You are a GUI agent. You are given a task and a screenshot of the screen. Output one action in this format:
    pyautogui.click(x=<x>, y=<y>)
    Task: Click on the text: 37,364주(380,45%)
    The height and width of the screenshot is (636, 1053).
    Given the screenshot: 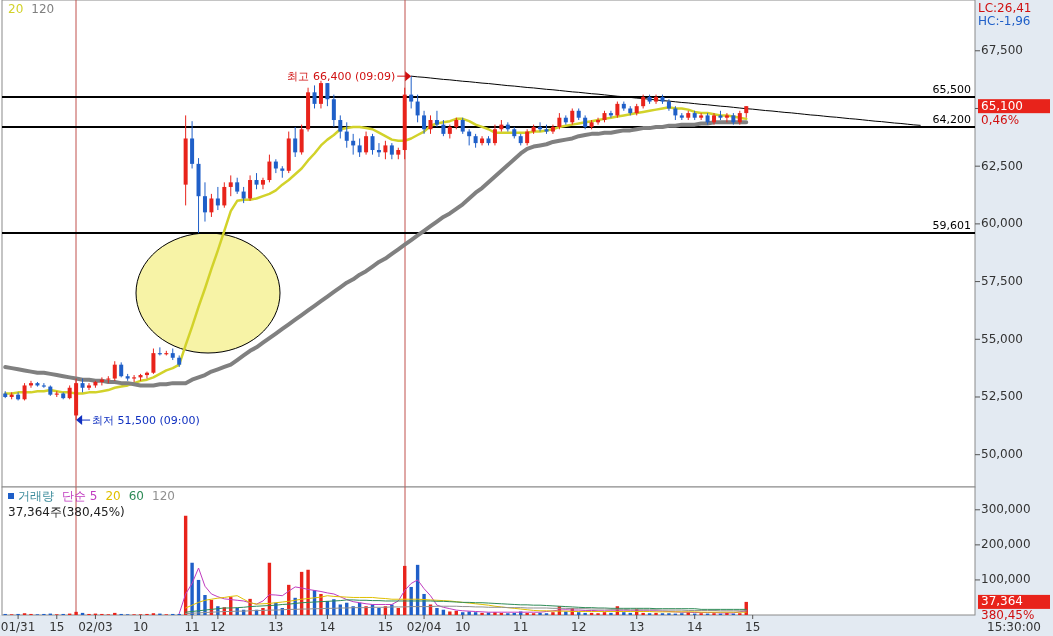 What is the action you would take?
    pyautogui.click(x=66, y=512)
    